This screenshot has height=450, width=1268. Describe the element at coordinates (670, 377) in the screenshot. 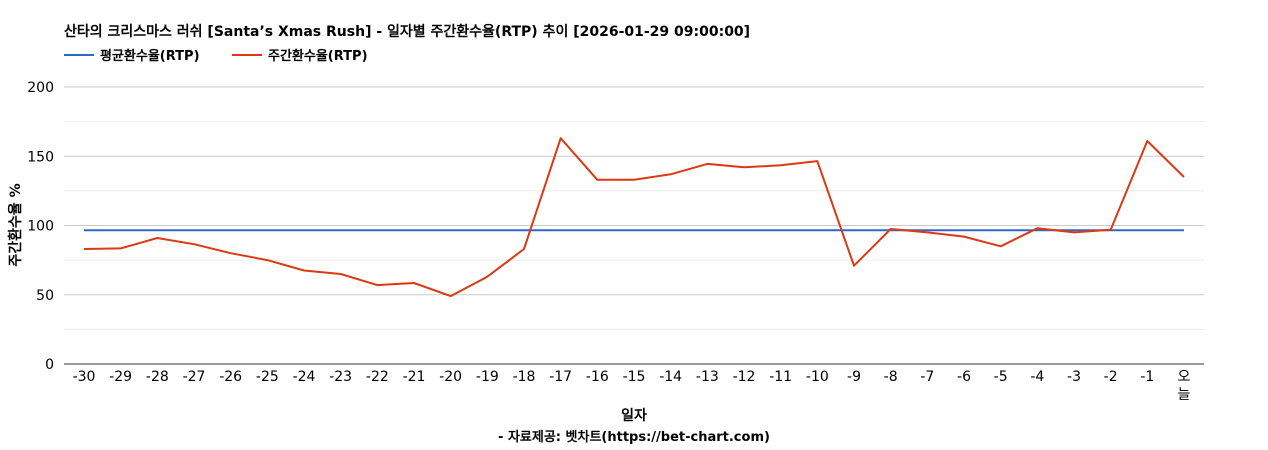

I see `x-tick-label: -14` at that location.